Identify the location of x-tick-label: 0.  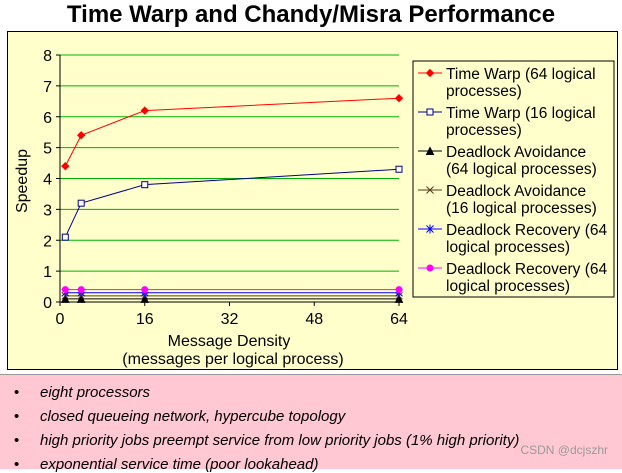
(60, 319).